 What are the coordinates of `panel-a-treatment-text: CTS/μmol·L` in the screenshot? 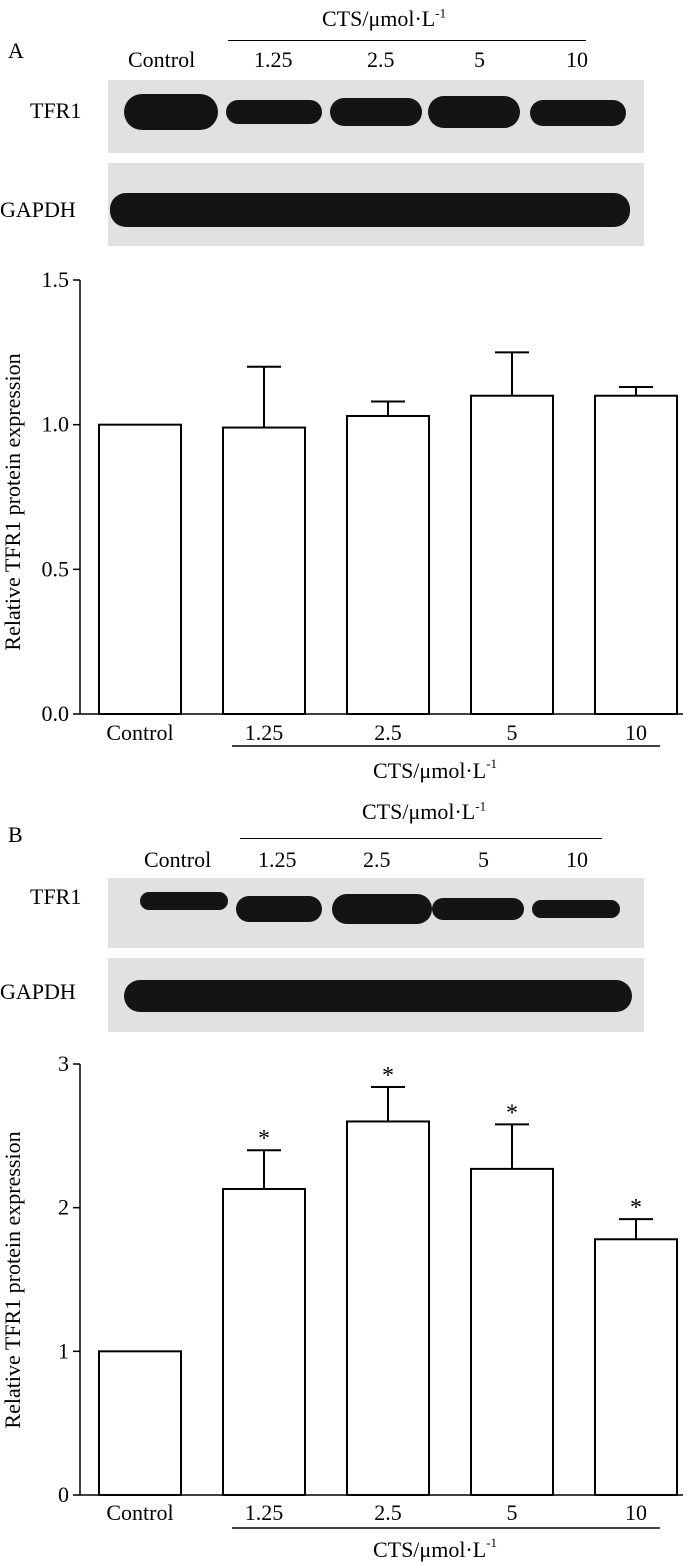 It's located at (379, 18).